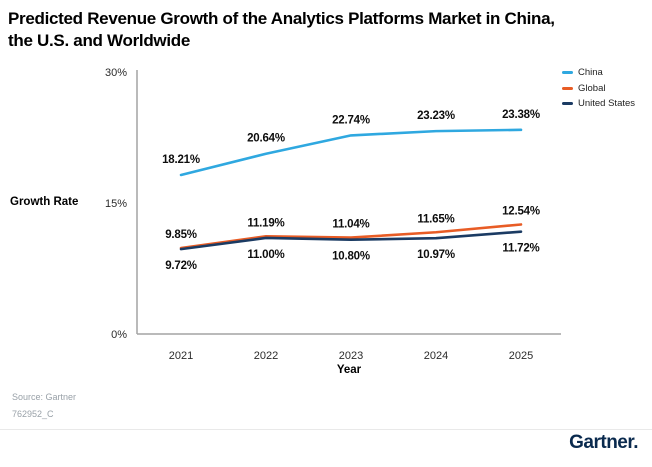 The height and width of the screenshot is (467, 652). Describe the element at coordinates (436, 116) in the screenshot. I see `data-label: 23.23%` at that location.